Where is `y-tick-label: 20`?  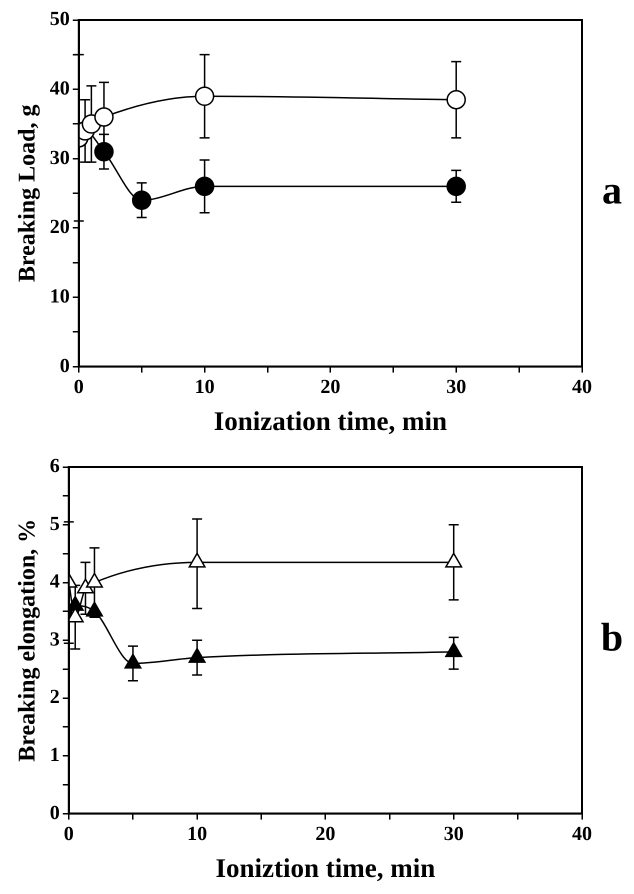 y-tick-label: 20 is located at coordinates (60, 227).